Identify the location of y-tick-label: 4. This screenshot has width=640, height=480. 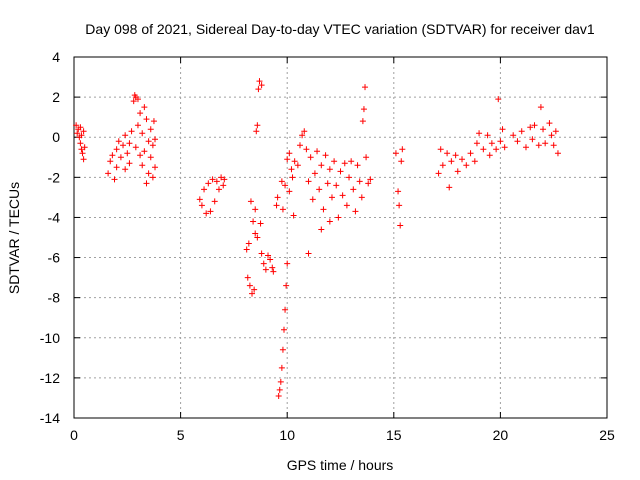
(56, 57).